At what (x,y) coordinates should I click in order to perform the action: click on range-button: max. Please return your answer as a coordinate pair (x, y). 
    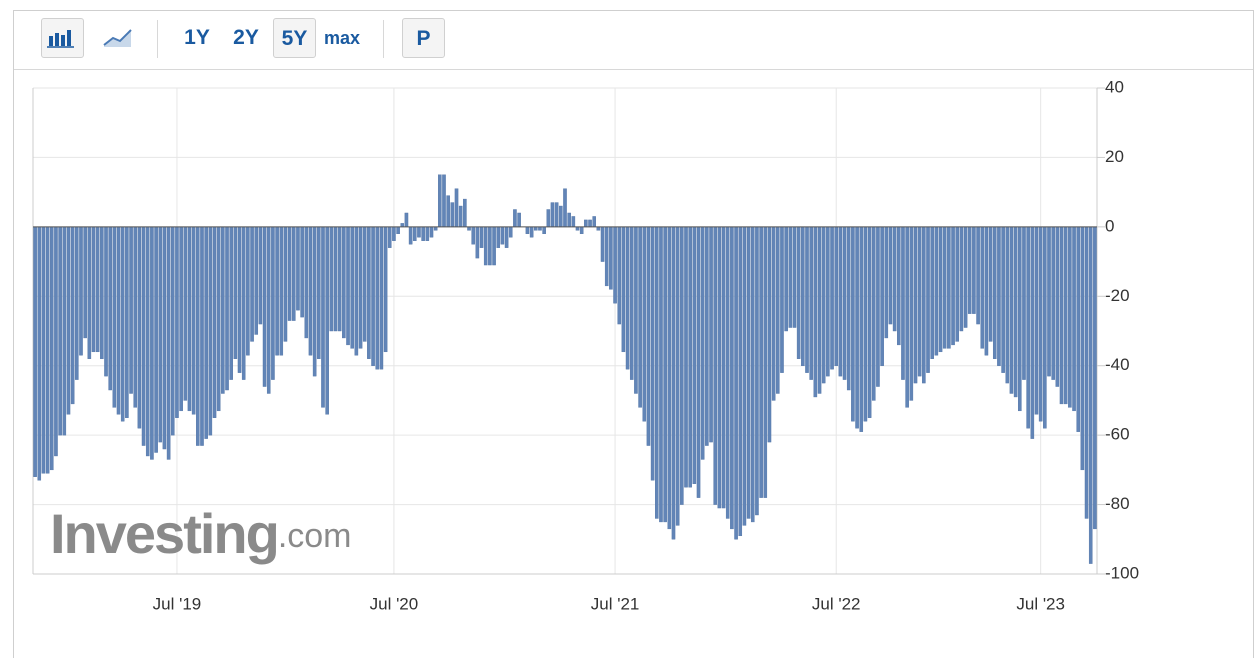
    Looking at the image, I should click on (342, 38).